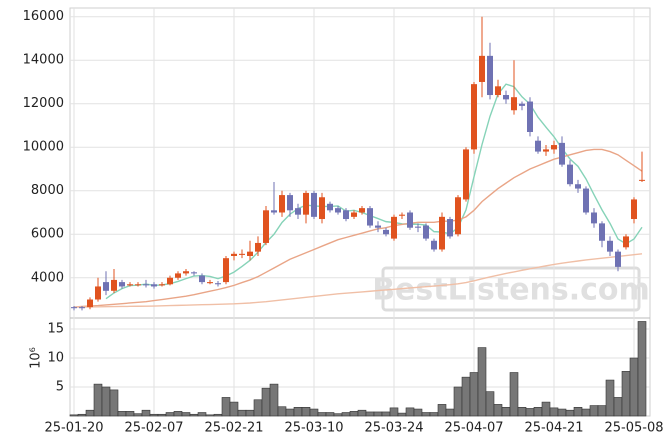 This screenshot has width=671, height=444. I want to click on y-tick-label: 15, so click(55, 329).